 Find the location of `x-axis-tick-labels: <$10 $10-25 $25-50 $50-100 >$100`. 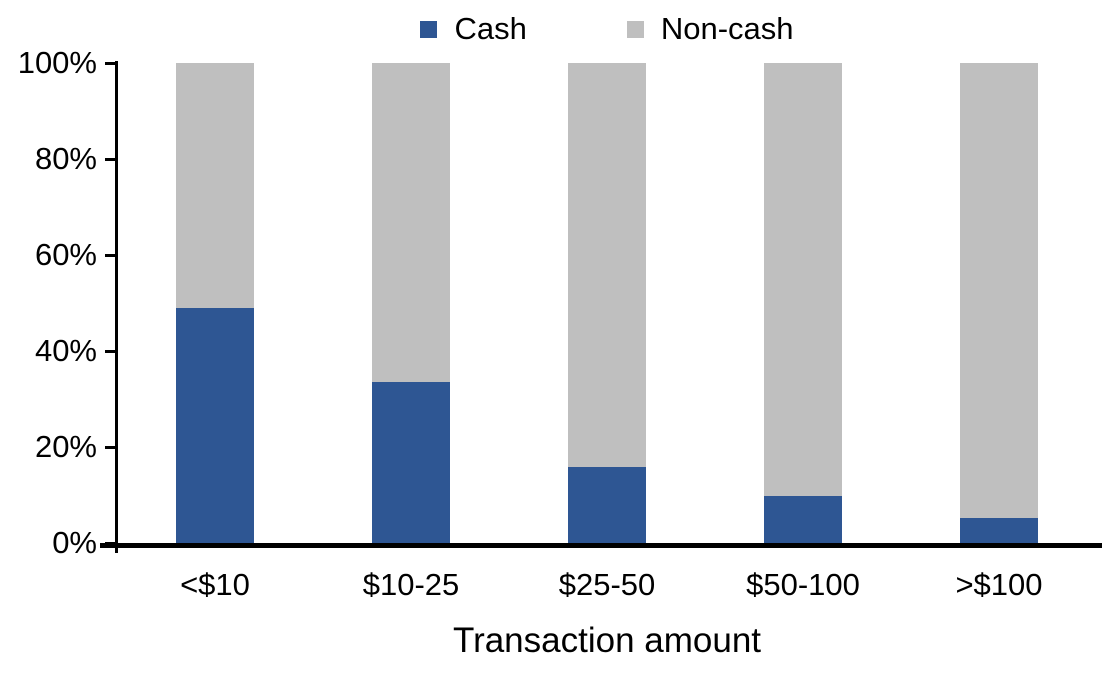

x-axis-tick-labels: <$10 $10-25 $25-50 $50-100 >$100 is located at coordinates (607, 585).